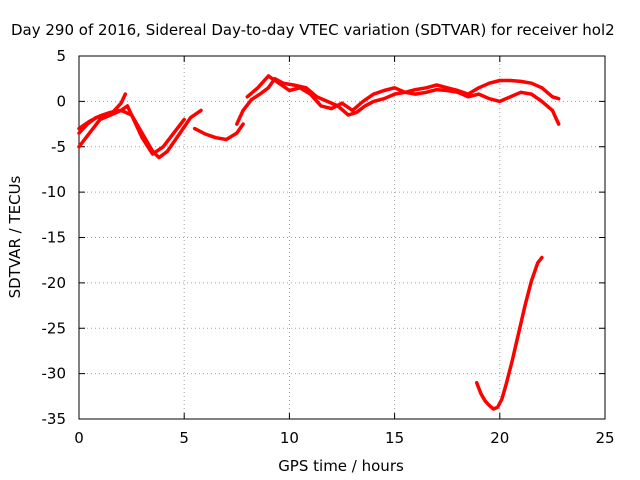 This screenshot has width=640, height=480. I want to click on series-line-track-e, so click(398, 101).